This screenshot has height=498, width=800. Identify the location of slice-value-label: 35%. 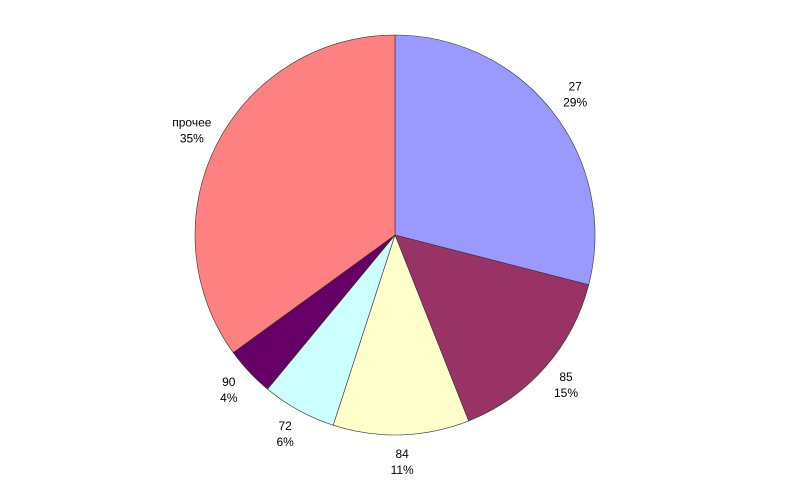
(192, 139).